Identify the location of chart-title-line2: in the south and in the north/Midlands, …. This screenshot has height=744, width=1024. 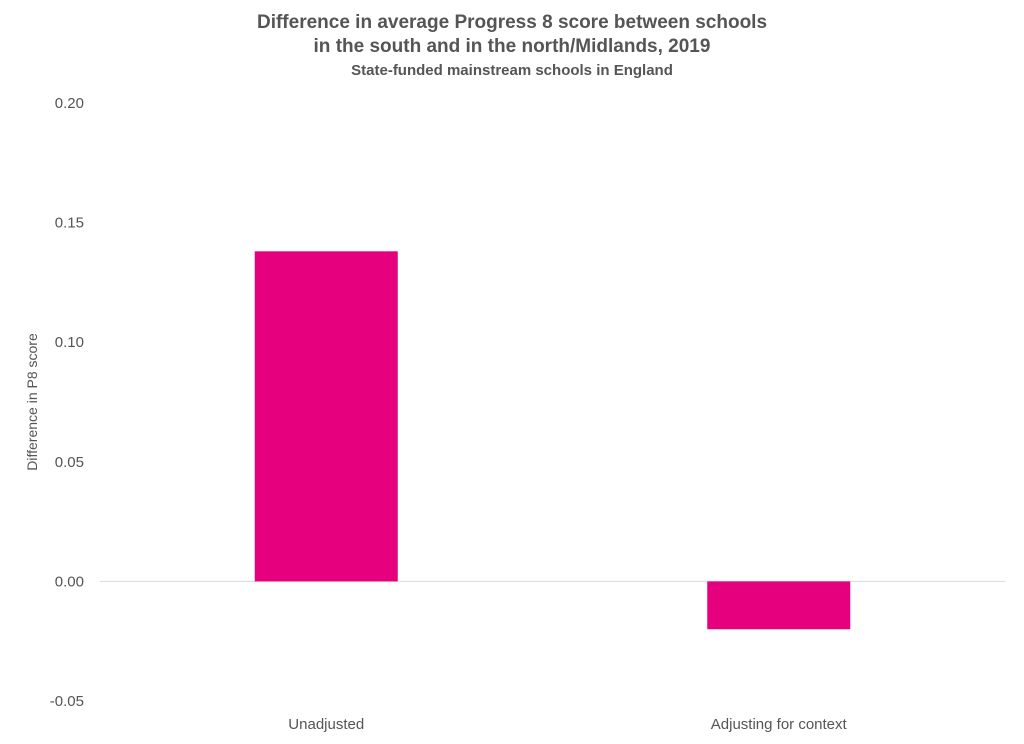
(512, 46).